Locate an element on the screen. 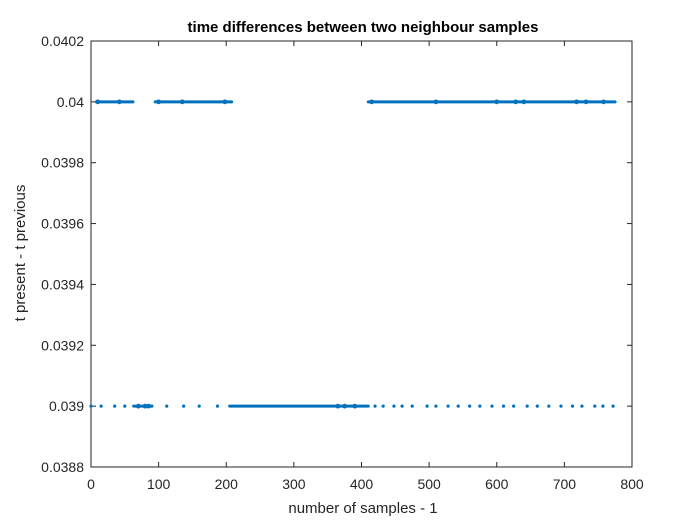 The height and width of the screenshot is (525, 700). y-tick-label: 0.04 is located at coordinates (70, 102).